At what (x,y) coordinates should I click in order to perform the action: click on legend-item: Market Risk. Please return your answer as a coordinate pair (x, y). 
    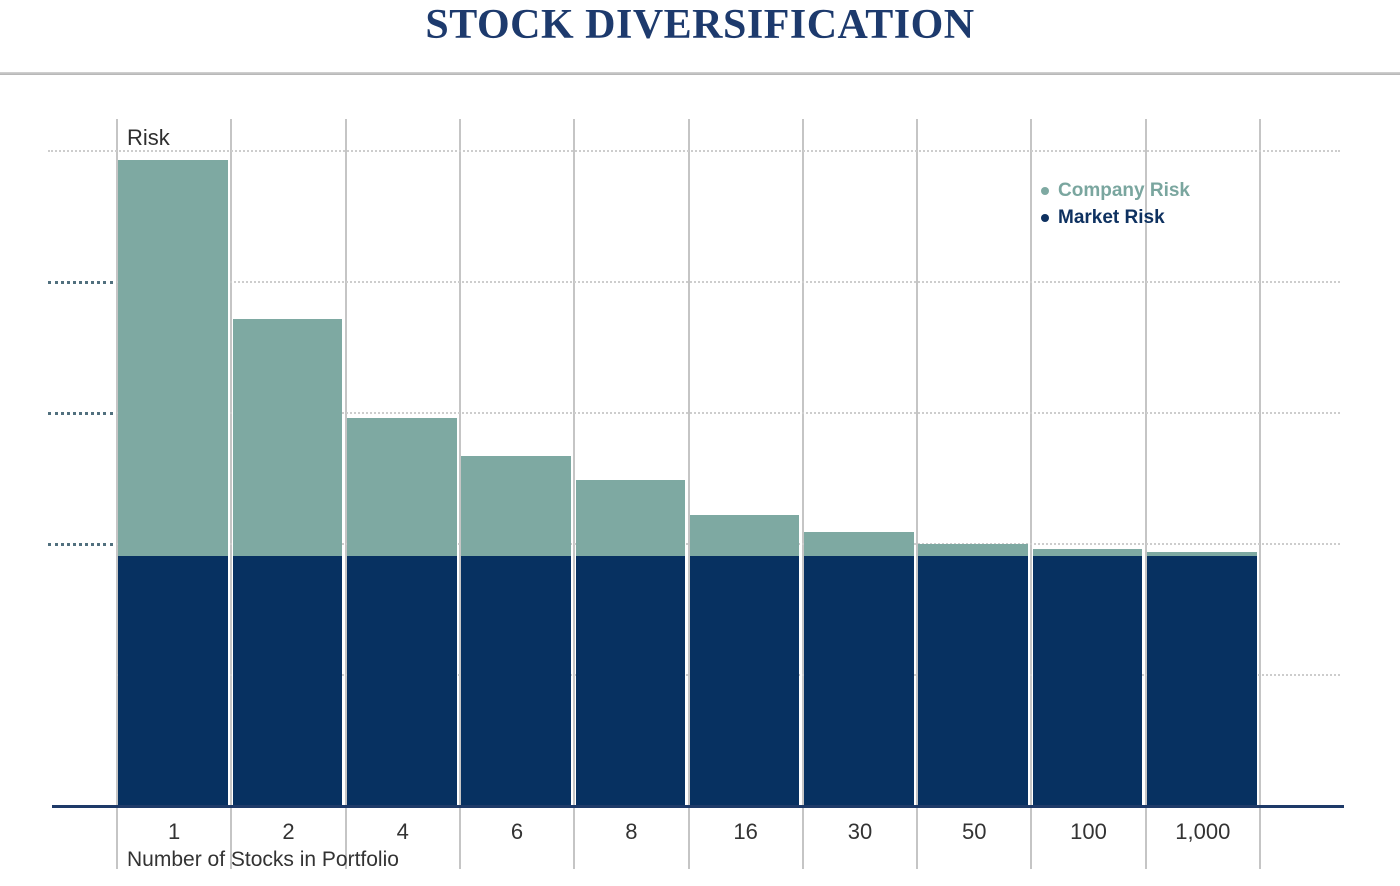
    Looking at the image, I should click on (1115, 217).